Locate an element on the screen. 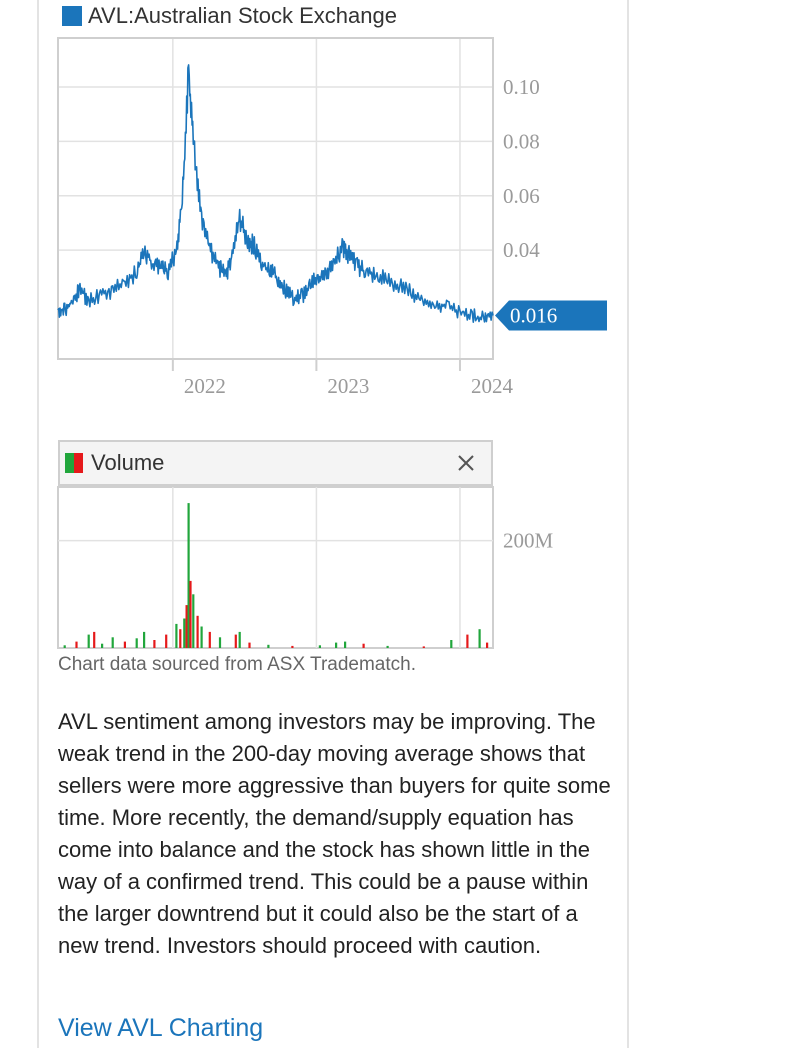  price-x-tick-label: 2022 is located at coordinates (205, 386).